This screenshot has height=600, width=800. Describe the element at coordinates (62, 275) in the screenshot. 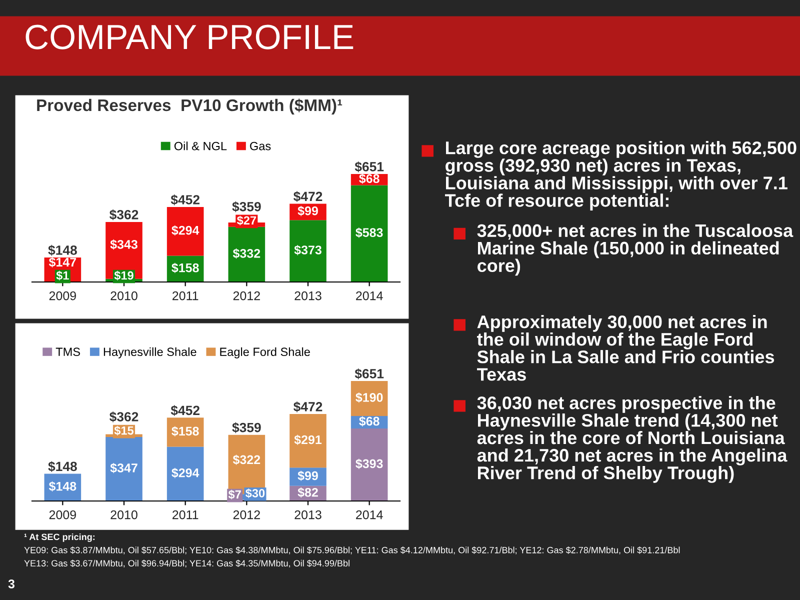

I see `data-label: $1` at that location.